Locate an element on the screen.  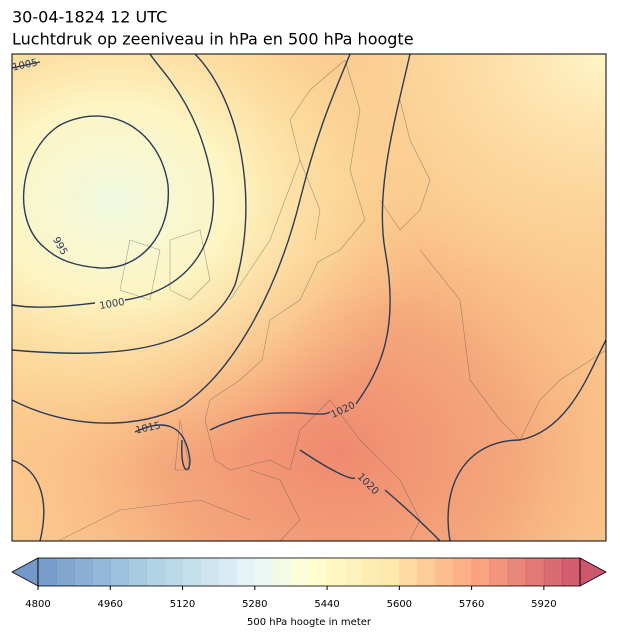
colorbar-tick-label: 5920 is located at coordinates (543, 604).